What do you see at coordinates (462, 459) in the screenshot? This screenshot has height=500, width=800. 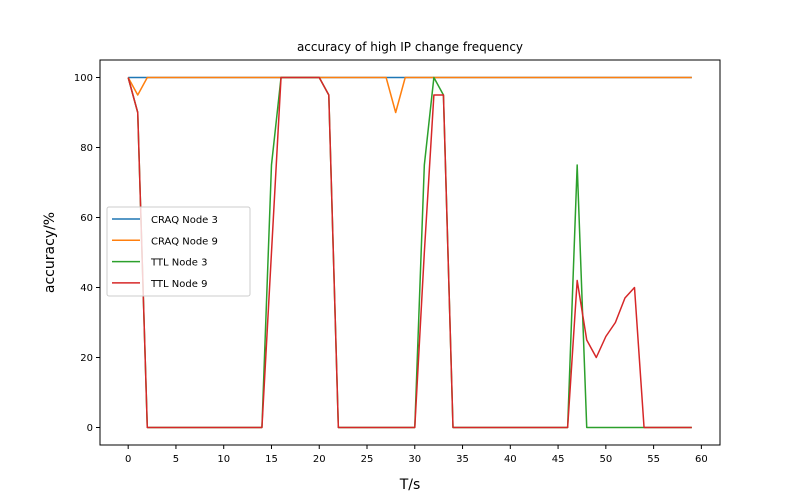 I see `x-tick-label: 35` at bounding box center [462, 459].